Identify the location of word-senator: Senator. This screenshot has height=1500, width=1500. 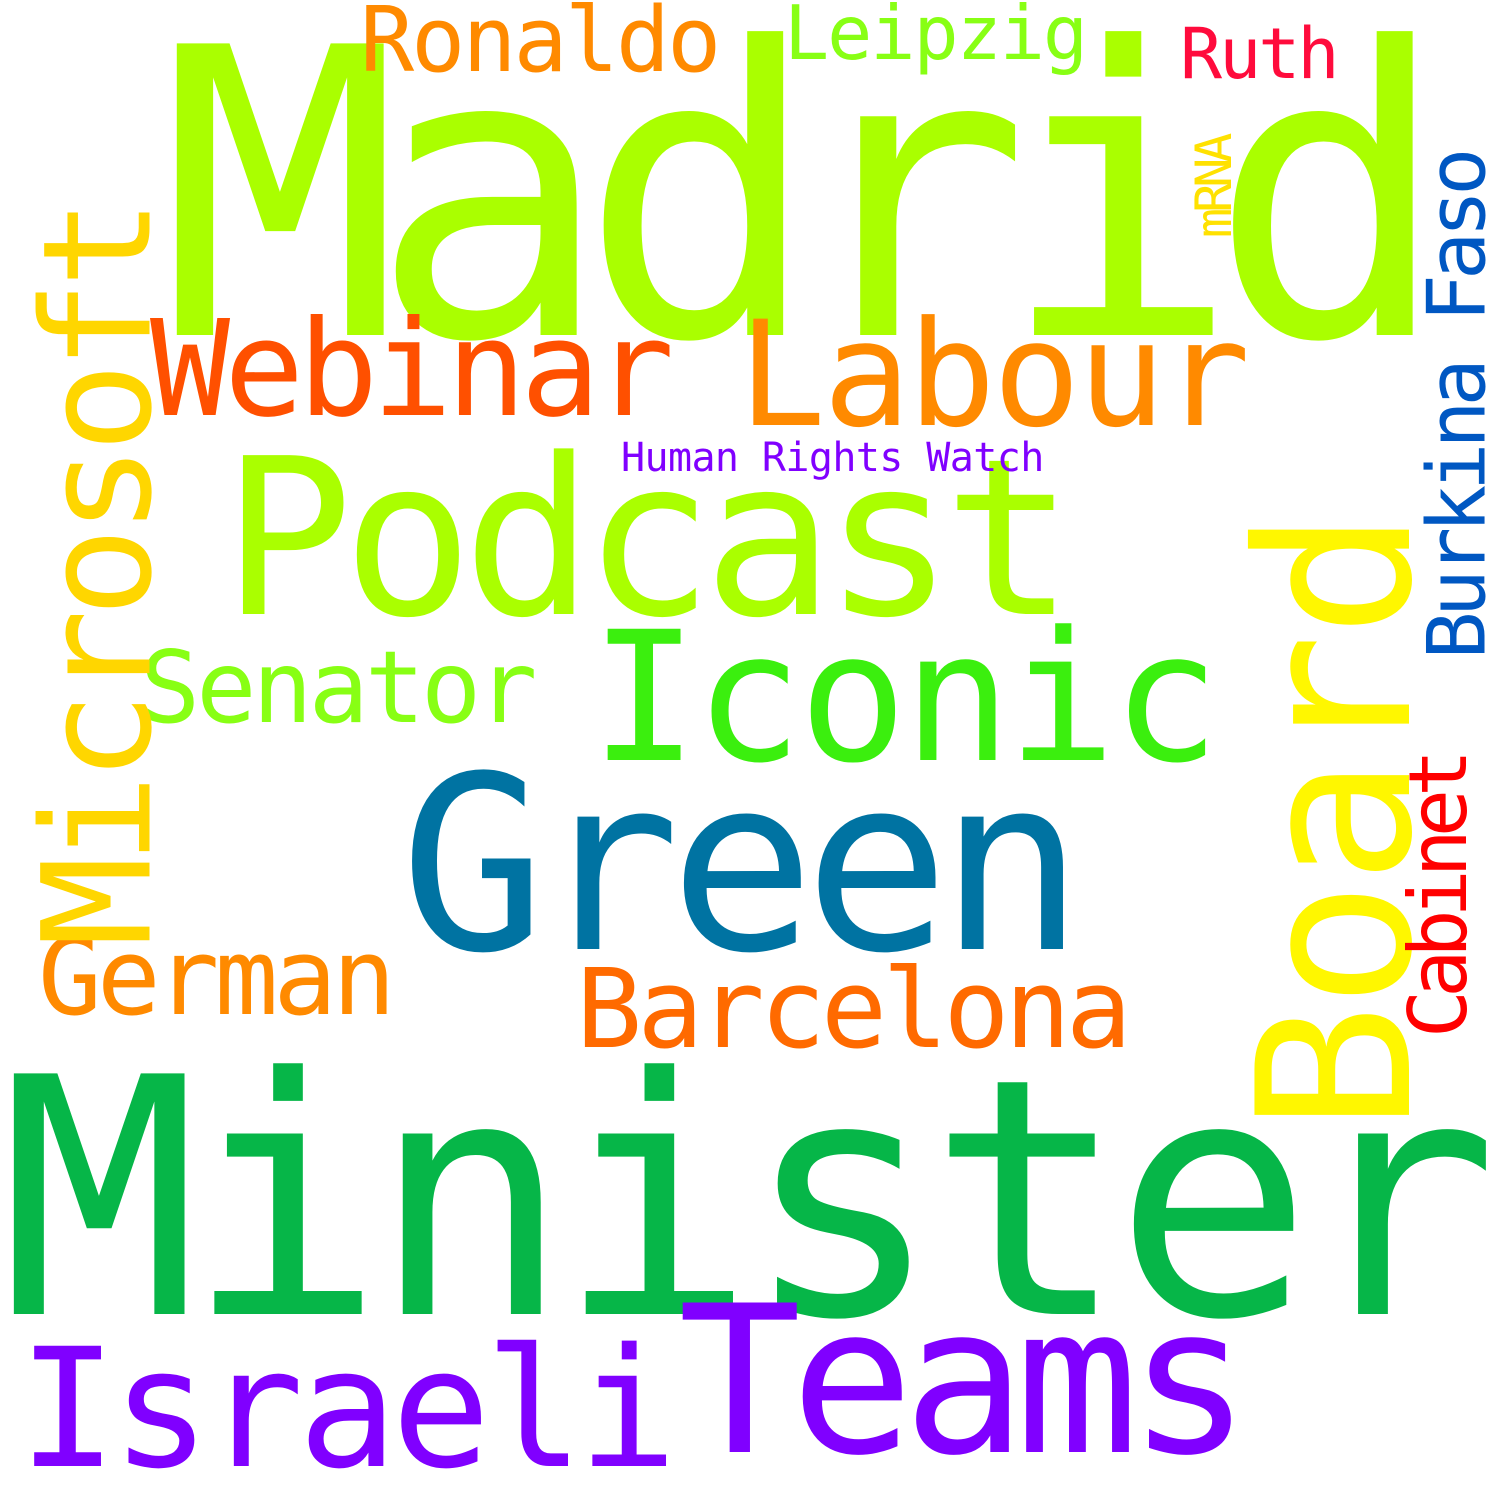
(338, 687).